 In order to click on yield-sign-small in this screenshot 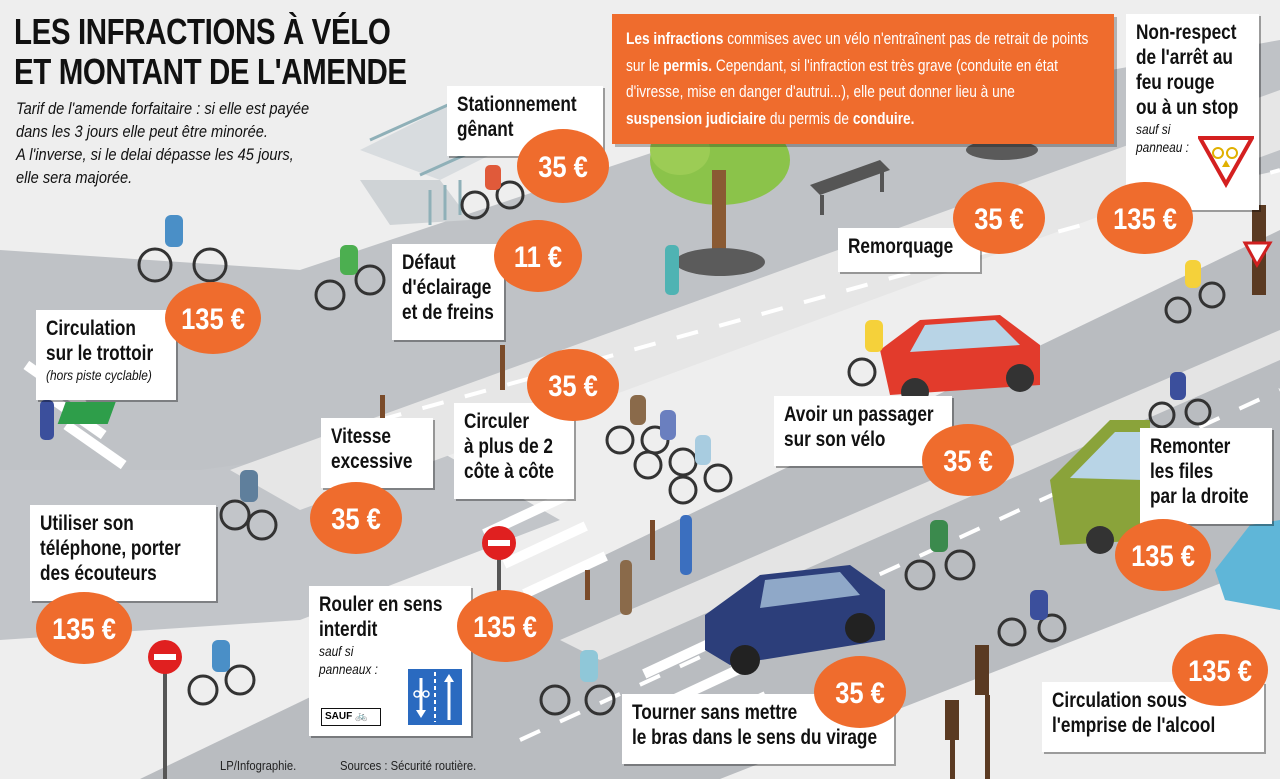, I will do `click(1257, 255)`.